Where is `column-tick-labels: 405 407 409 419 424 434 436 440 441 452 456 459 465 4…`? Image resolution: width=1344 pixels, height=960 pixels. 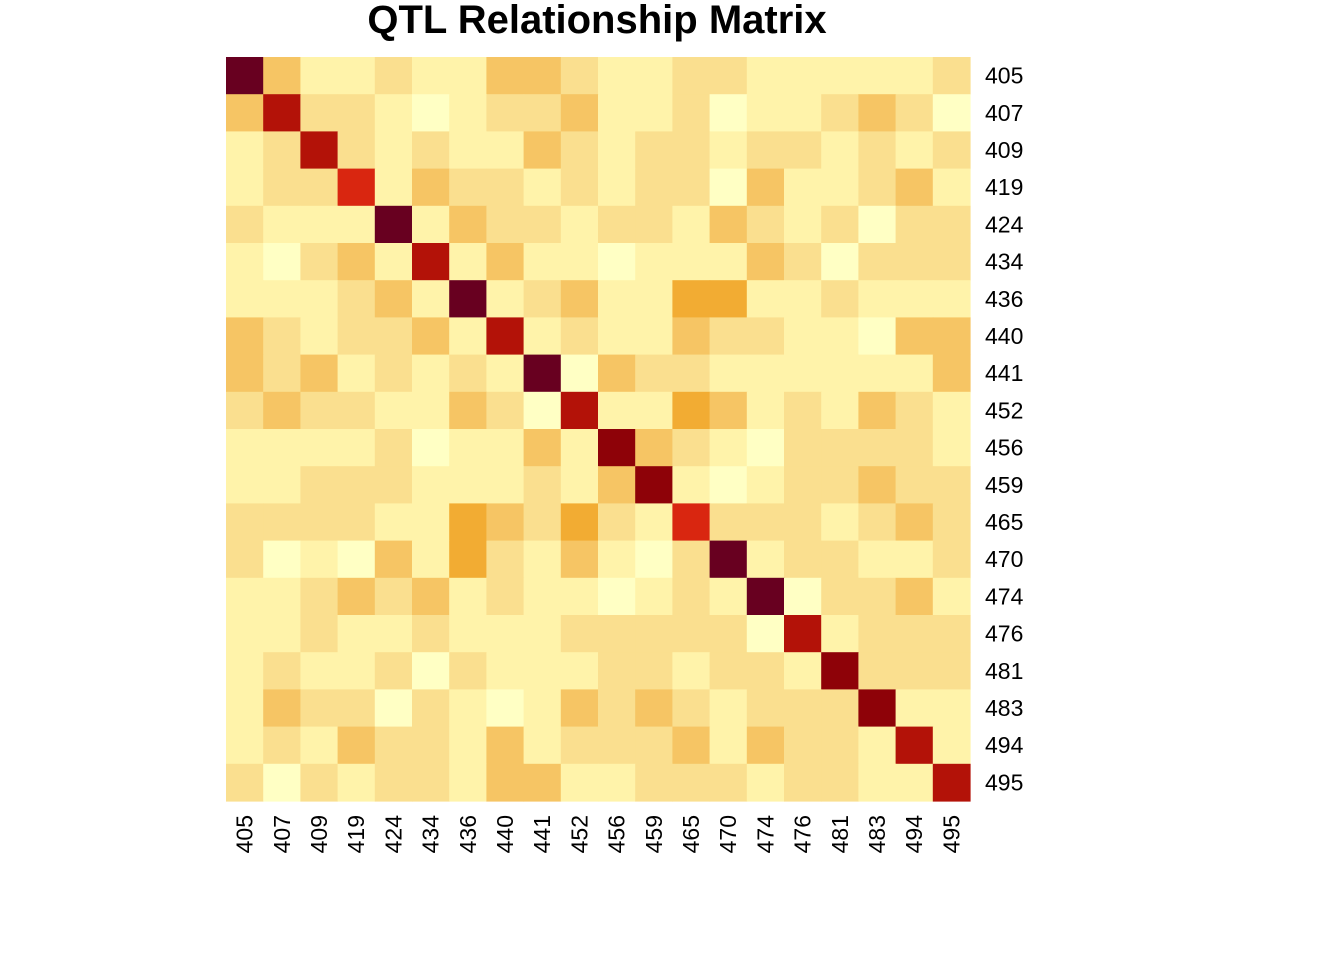
column-tick-labels: 405 407 409 419 424 434 436 440 441 452 456 459 465 4… is located at coordinates (598, 834).